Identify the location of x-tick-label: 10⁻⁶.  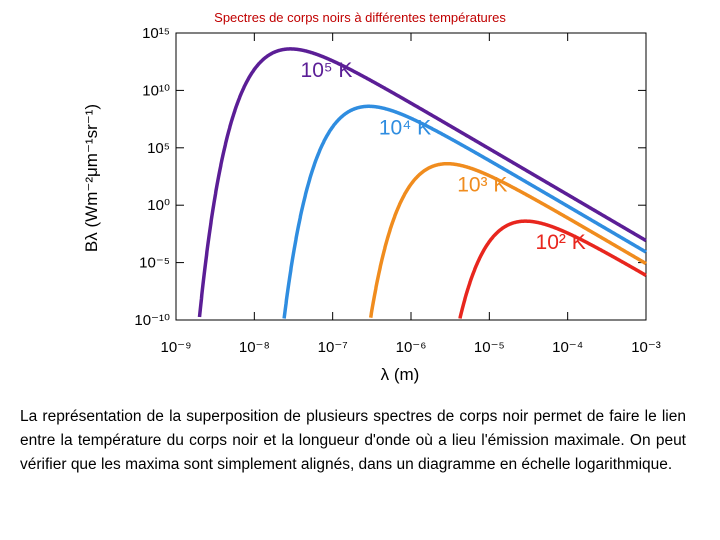
(411, 347).